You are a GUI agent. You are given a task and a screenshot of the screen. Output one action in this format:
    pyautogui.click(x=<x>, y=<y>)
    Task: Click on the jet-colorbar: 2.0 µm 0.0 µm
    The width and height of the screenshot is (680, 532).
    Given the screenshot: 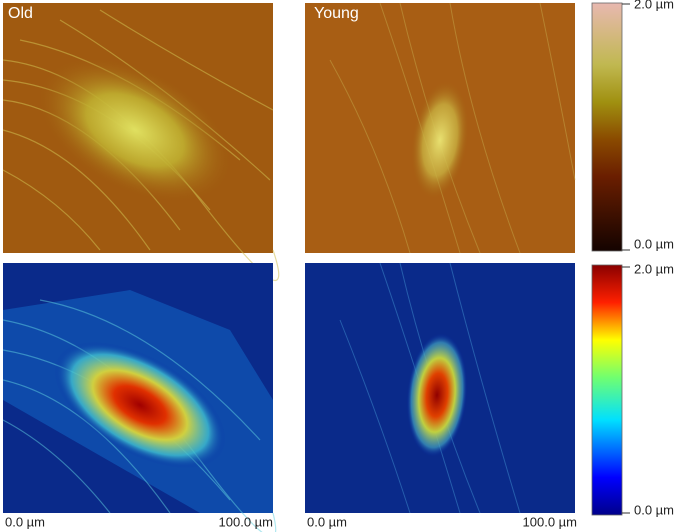 What is the action you would take?
    pyautogui.click(x=632, y=389)
    